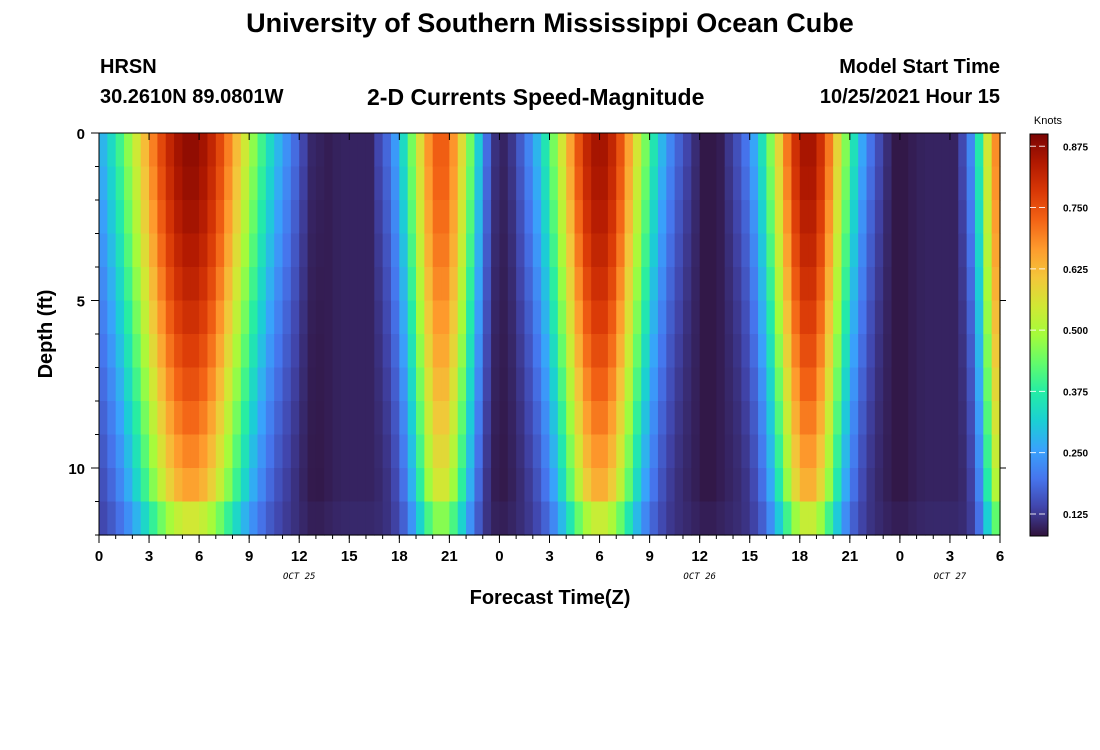 The width and height of the screenshot is (1100, 750). What do you see at coordinates (1075, 209) in the screenshot?
I see `colorbar-tick-label: 0.750` at bounding box center [1075, 209].